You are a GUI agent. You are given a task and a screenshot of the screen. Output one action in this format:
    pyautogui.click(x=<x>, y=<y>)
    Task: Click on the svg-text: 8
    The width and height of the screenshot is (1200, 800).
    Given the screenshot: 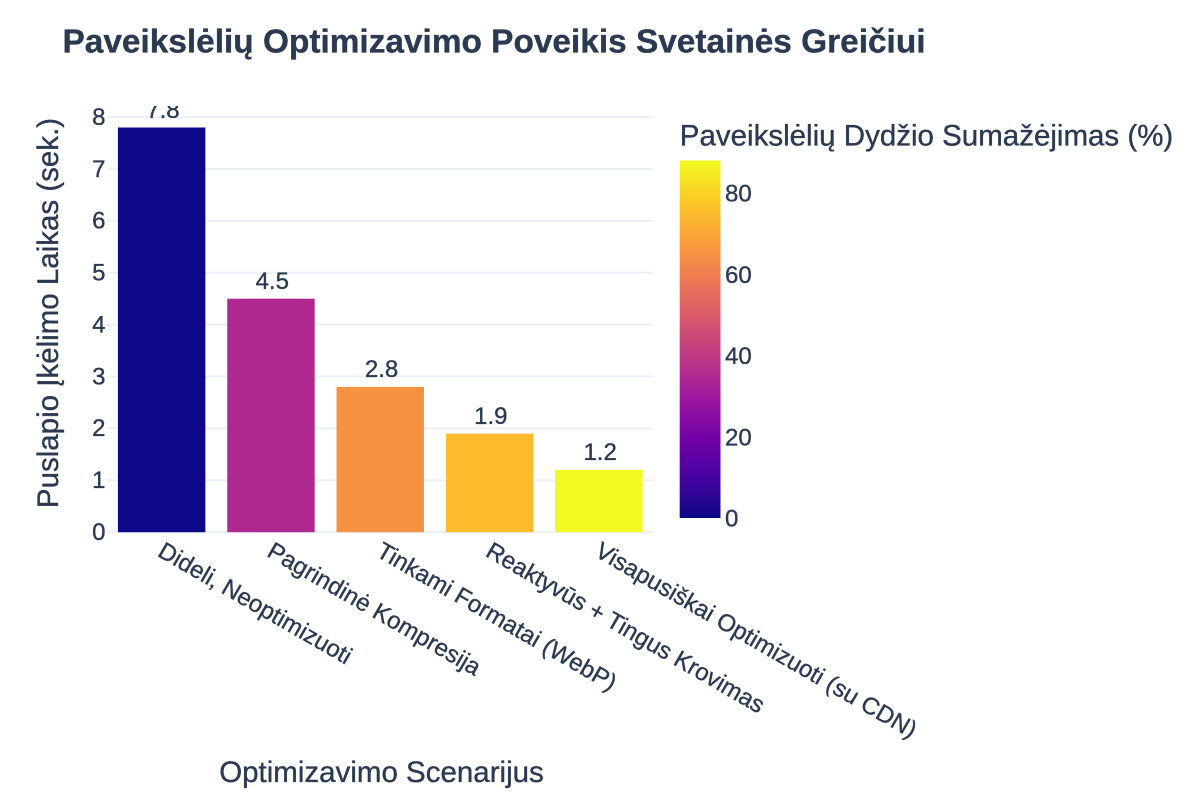 What is the action you would take?
    pyautogui.click(x=98, y=117)
    